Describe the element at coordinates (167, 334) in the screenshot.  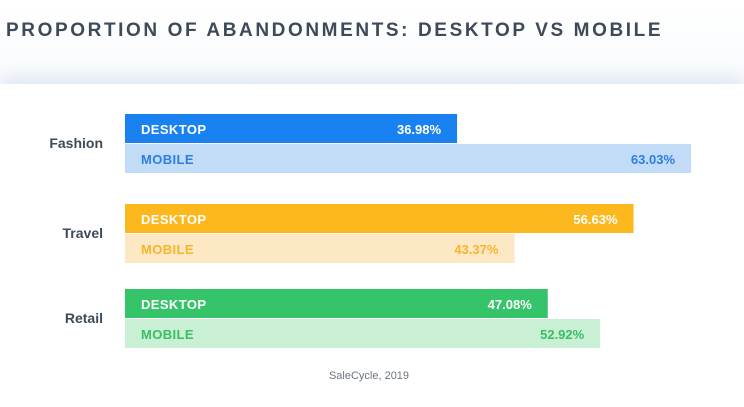
I see `series-label-retail-mobile: MOBILE` at that location.